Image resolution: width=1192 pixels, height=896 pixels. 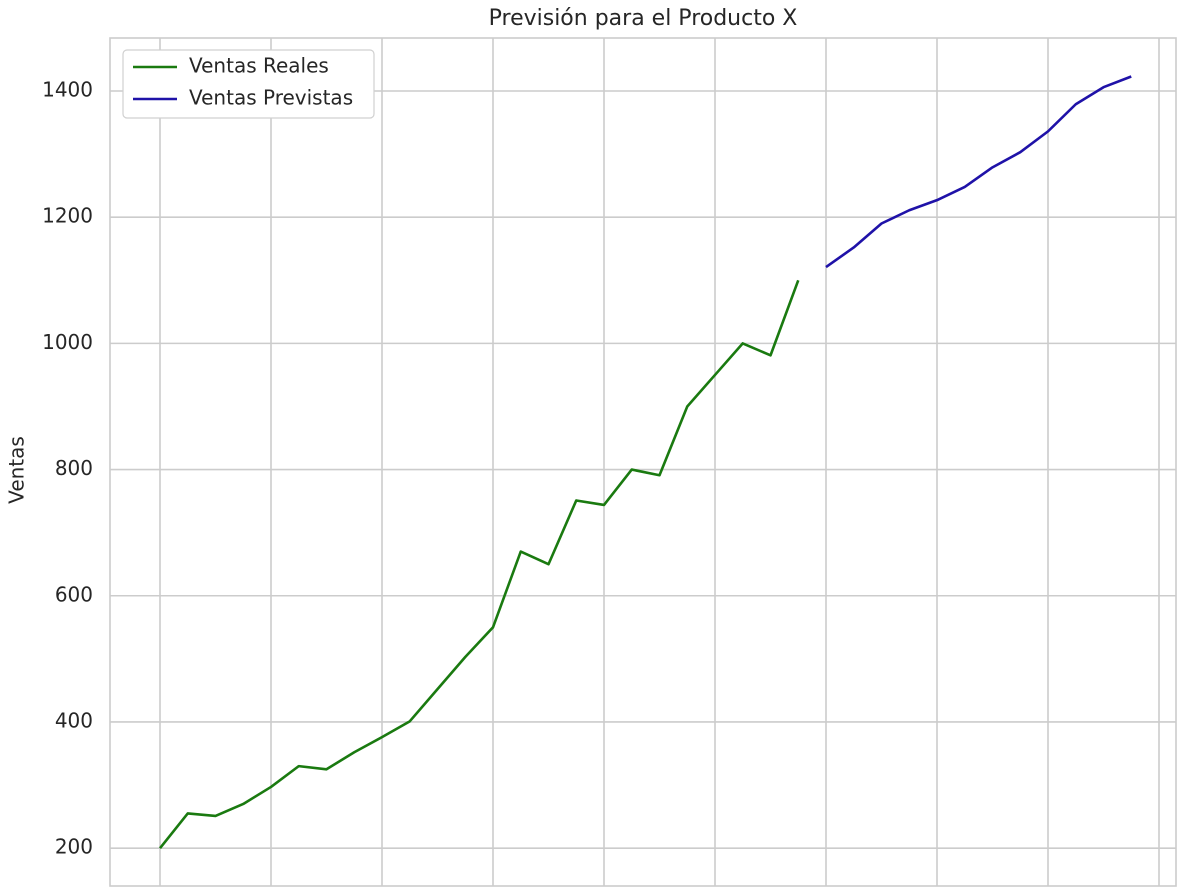 What do you see at coordinates (67, 342) in the screenshot?
I see `y-tick-label: 1000` at bounding box center [67, 342].